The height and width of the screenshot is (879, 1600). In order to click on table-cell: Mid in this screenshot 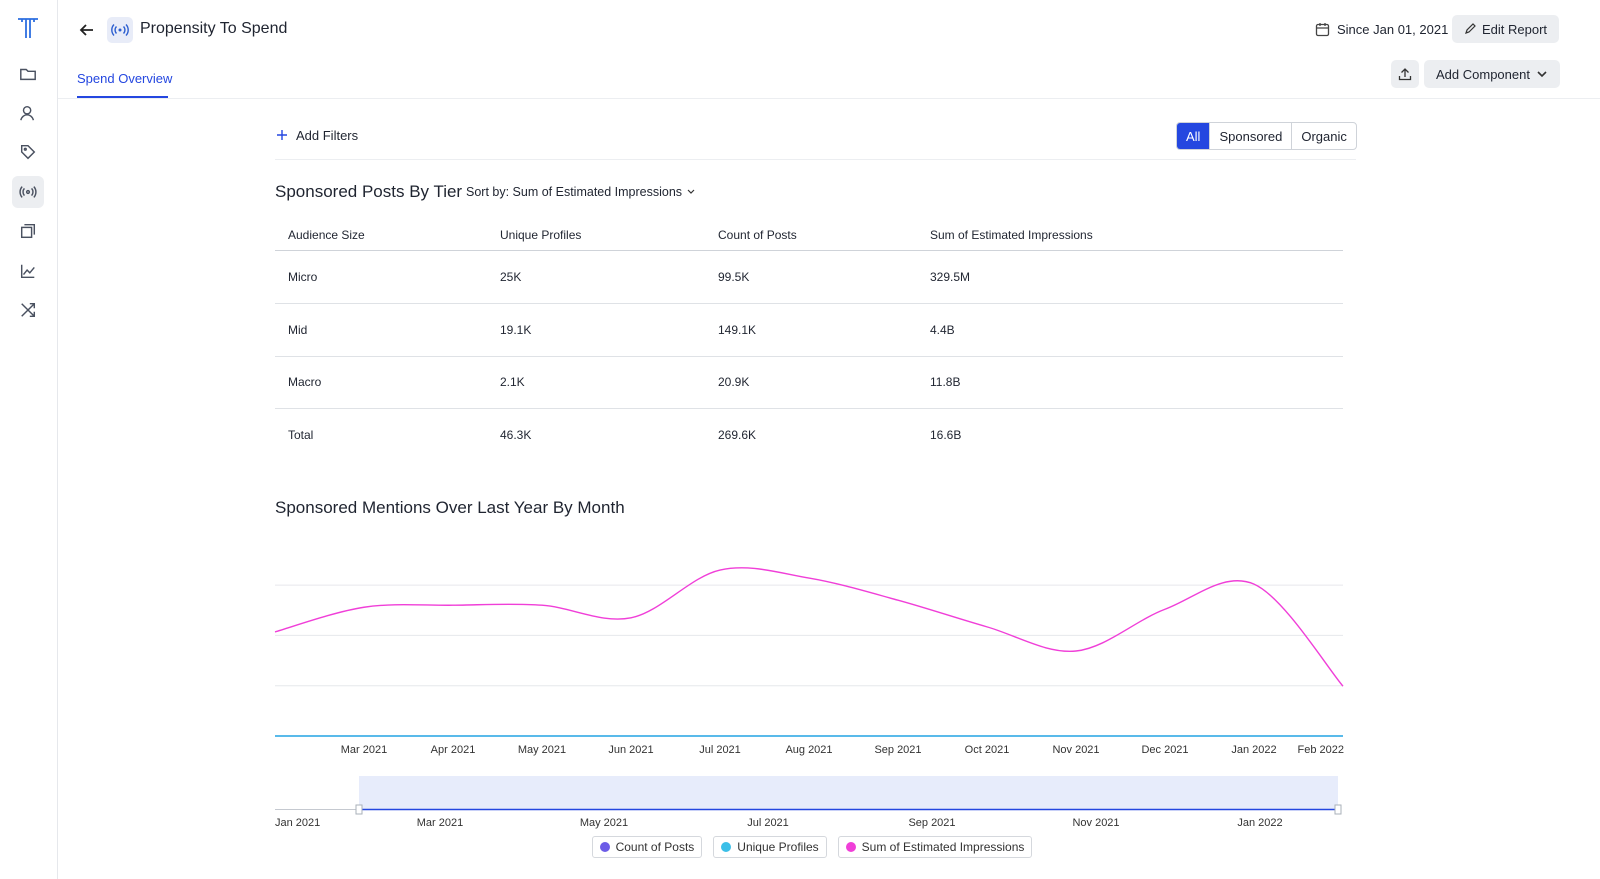, I will do `click(298, 329)`.